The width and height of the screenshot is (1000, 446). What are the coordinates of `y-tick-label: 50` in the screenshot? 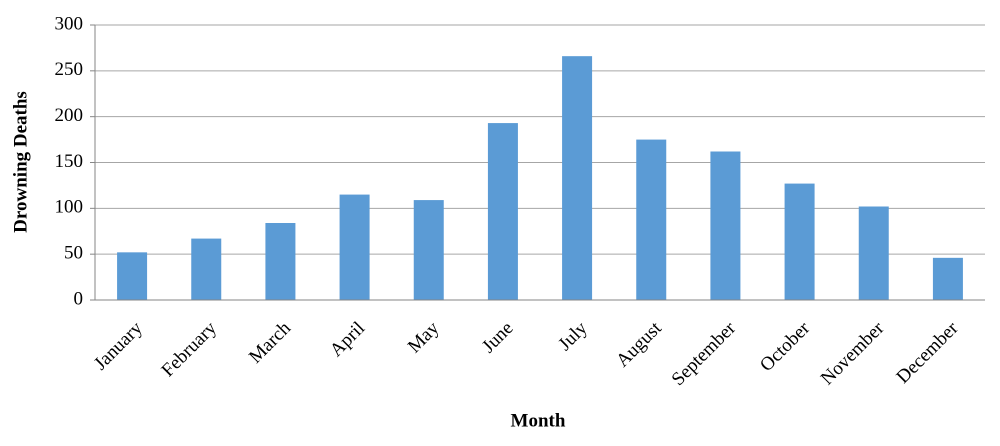 It's located at (73, 253).